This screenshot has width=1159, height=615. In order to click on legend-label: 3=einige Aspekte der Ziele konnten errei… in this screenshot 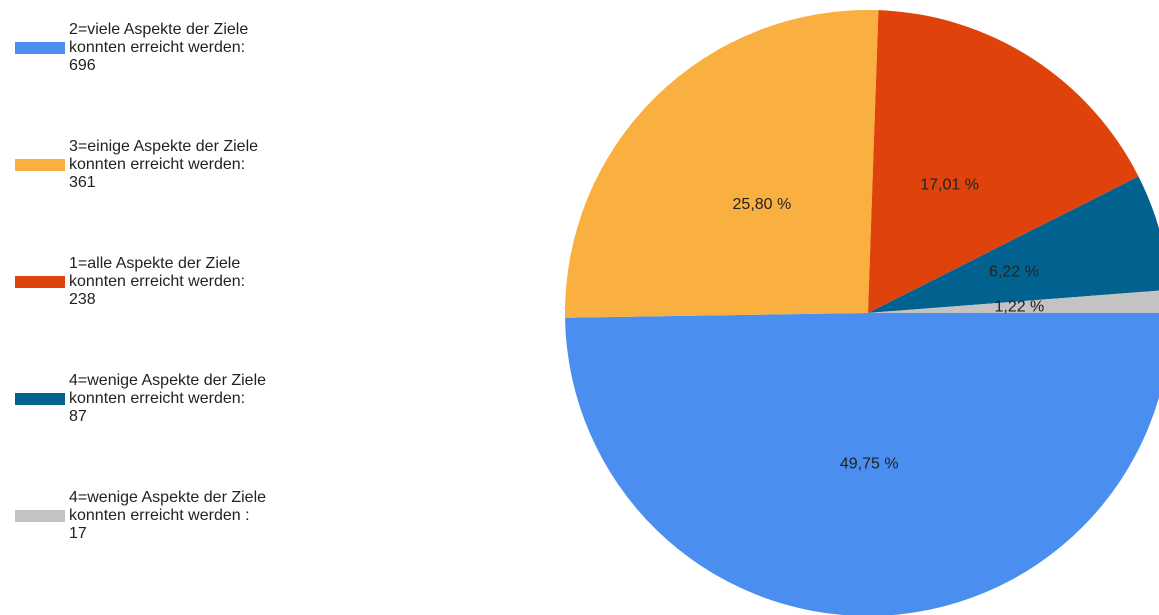, I will do `click(164, 155)`.